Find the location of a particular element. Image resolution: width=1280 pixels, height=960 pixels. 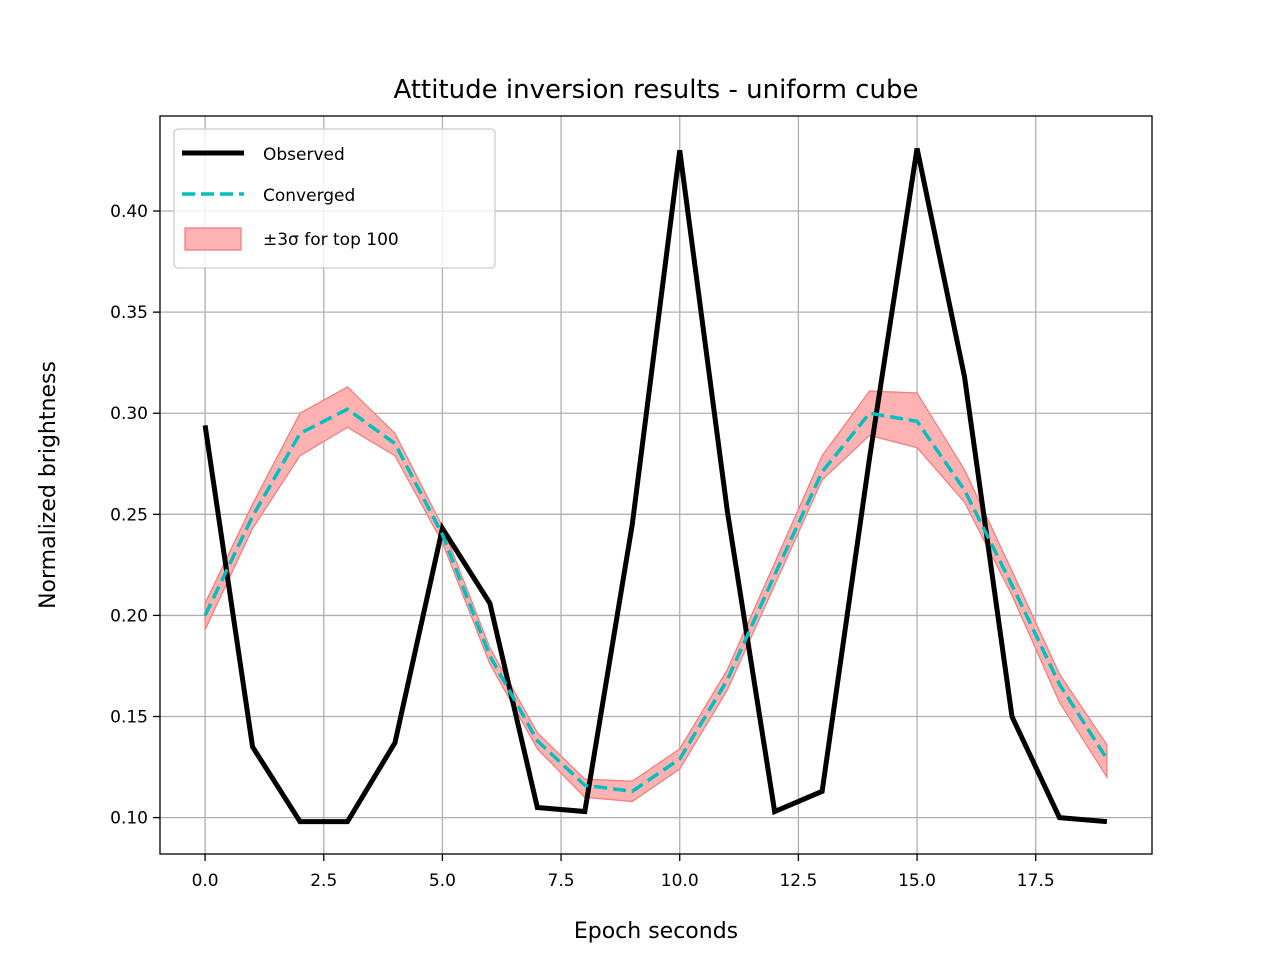

x-axis-label: Epoch seconds is located at coordinates (656, 931).